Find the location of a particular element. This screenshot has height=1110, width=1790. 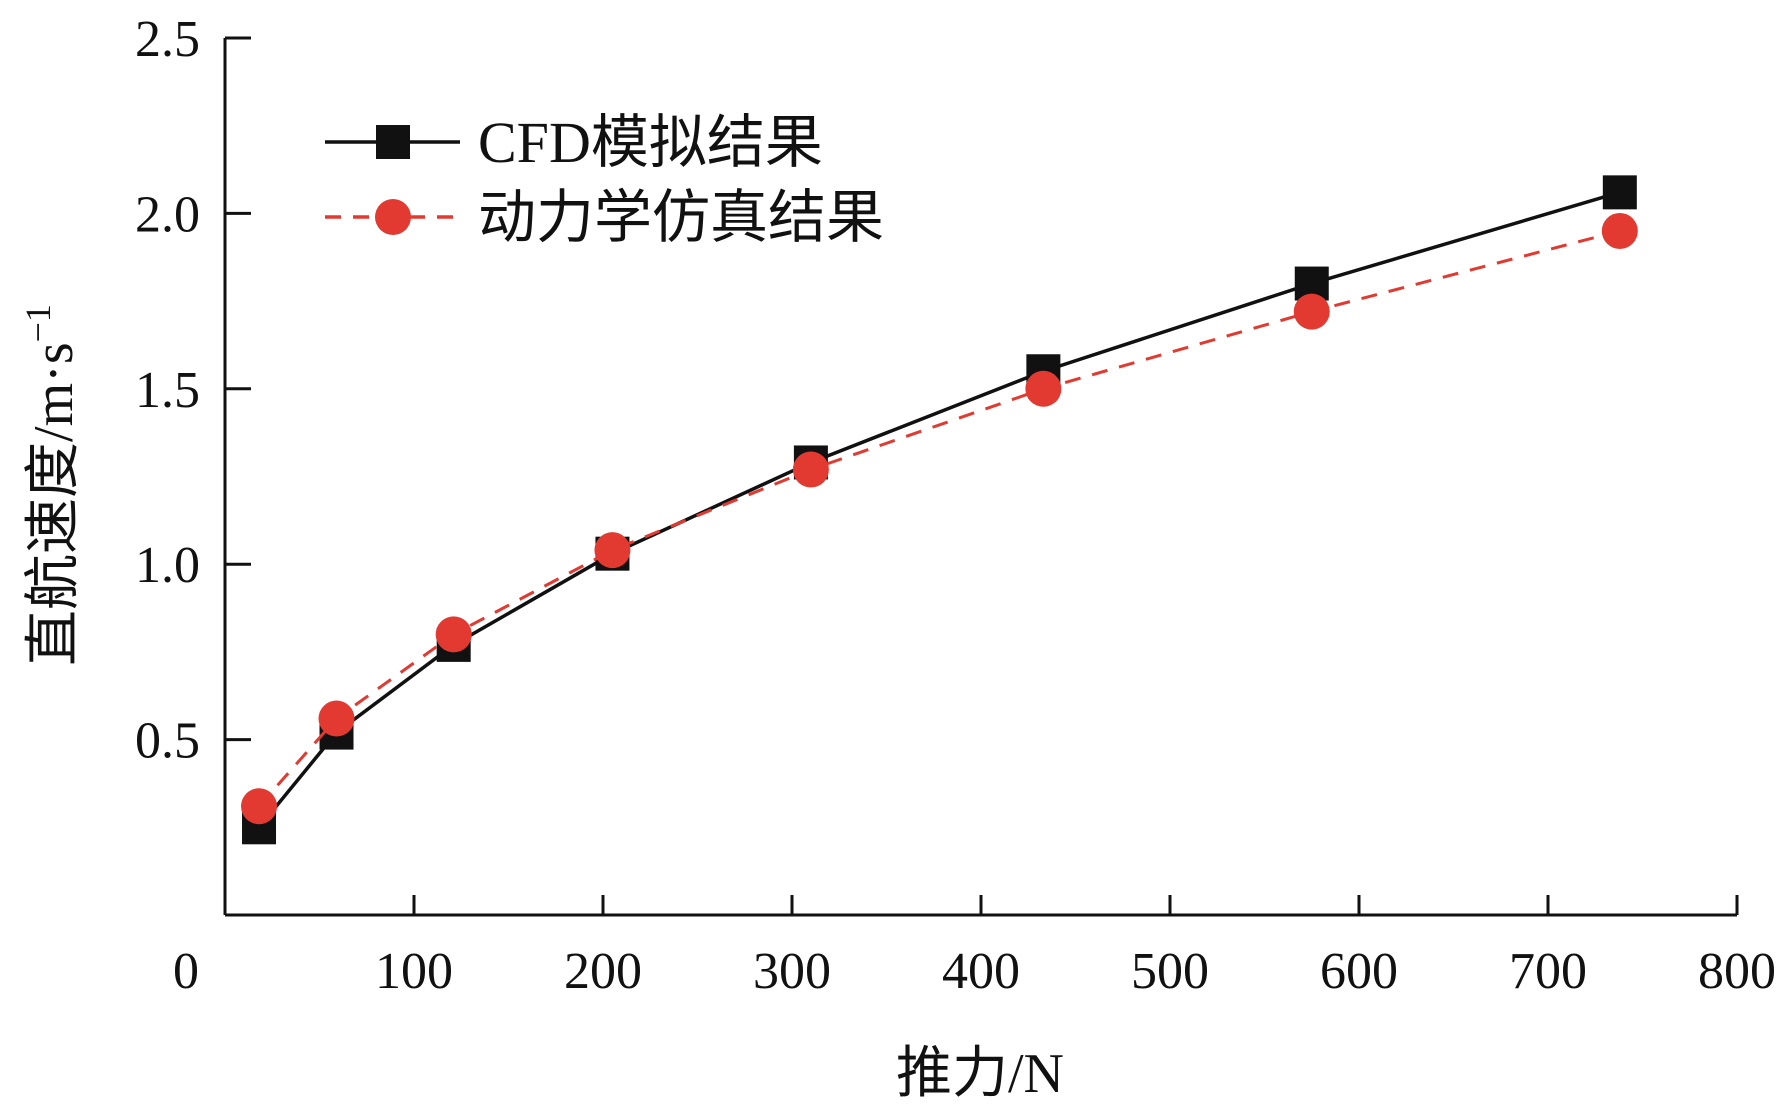

y-tick-label: 2.0 is located at coordinates (167, 214).